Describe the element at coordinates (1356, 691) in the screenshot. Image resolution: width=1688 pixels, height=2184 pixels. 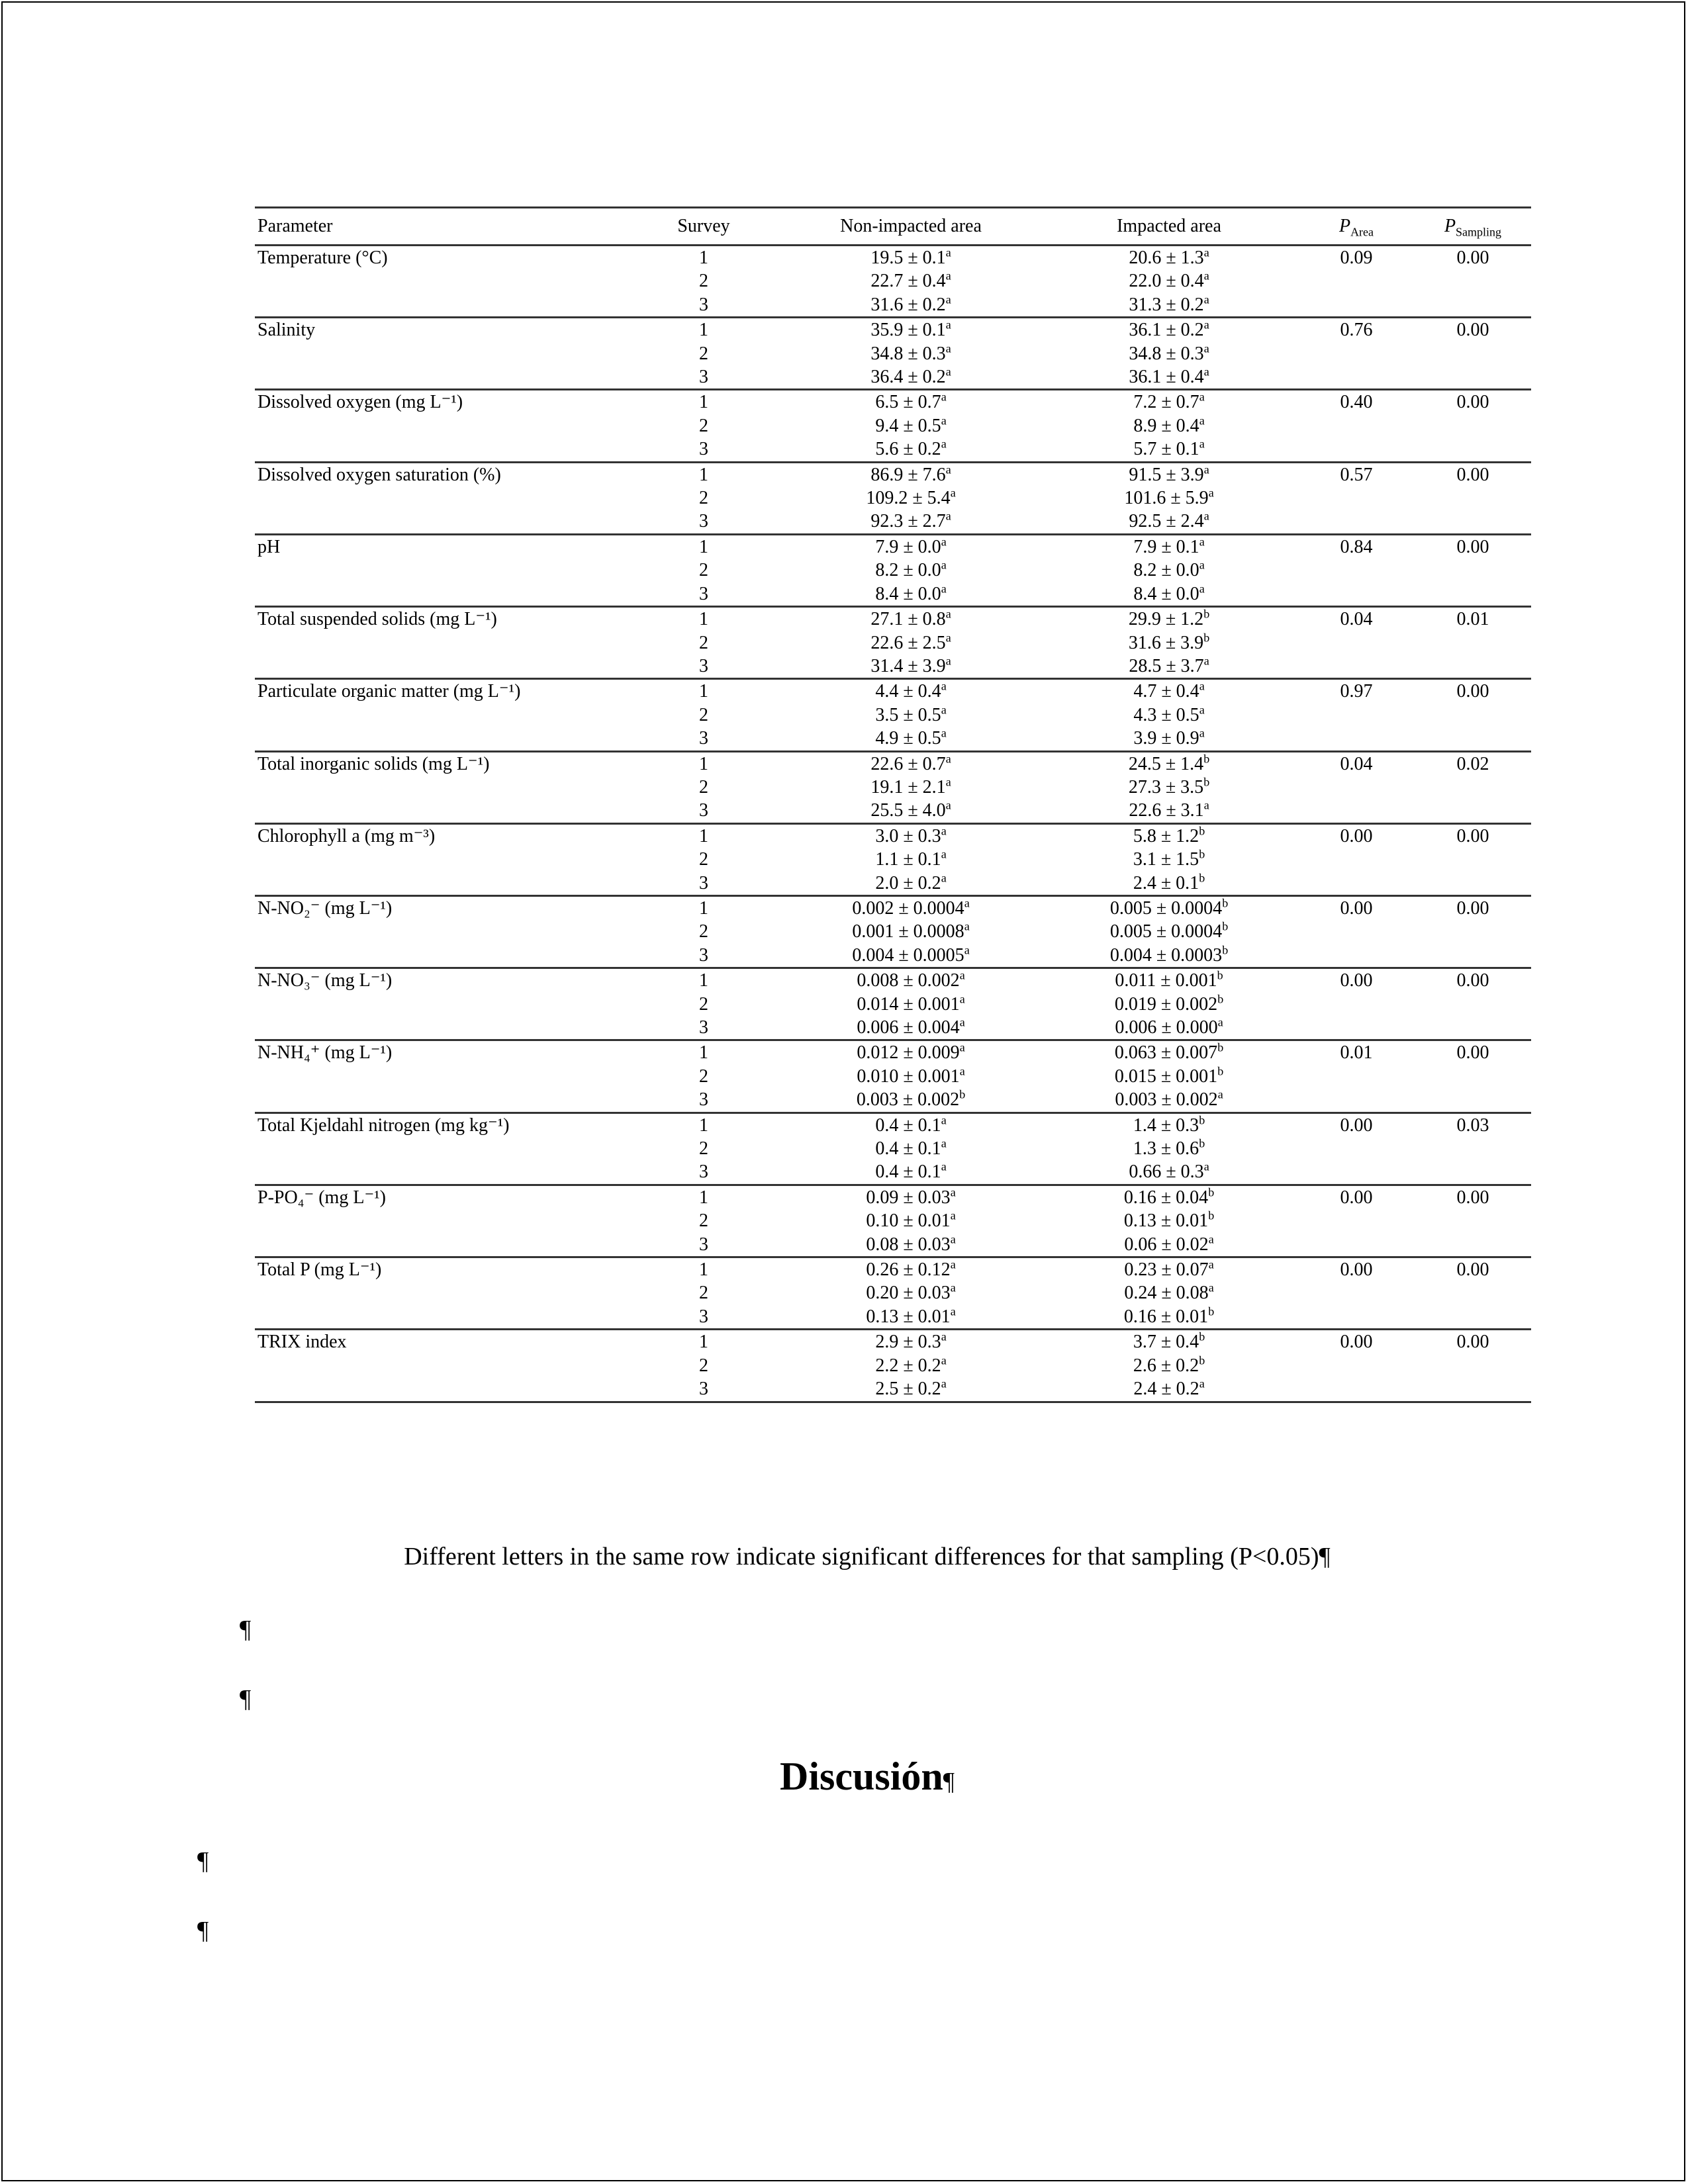
I see `p-area-value: 0.97` at that location.